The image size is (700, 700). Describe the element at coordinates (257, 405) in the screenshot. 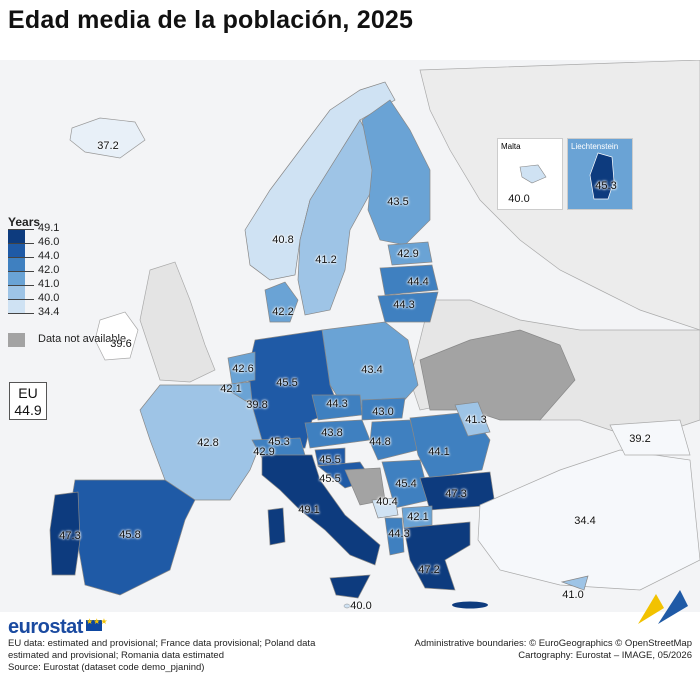

I see `value-luxembourg: 39.8` at that location.